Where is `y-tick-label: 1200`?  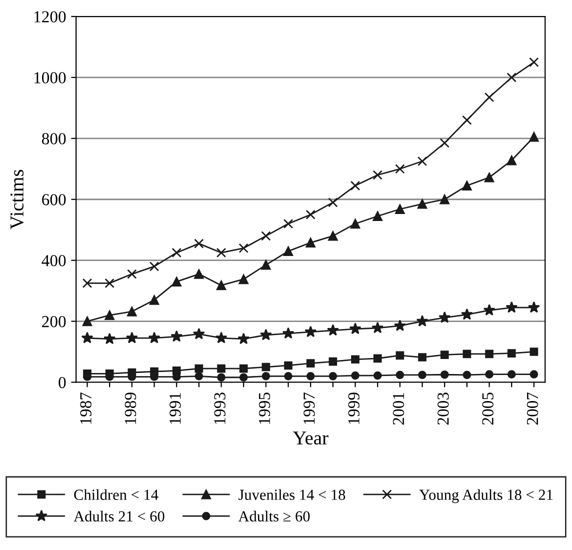
y-tick-label: 1200 is located at coordinates (50, 16).